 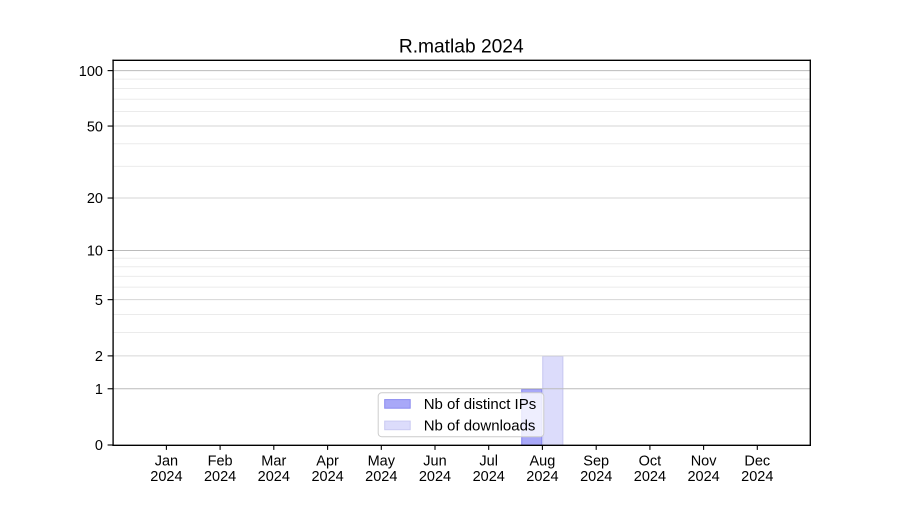 I want to click on svg-text: May, so click(x=382, y=462).